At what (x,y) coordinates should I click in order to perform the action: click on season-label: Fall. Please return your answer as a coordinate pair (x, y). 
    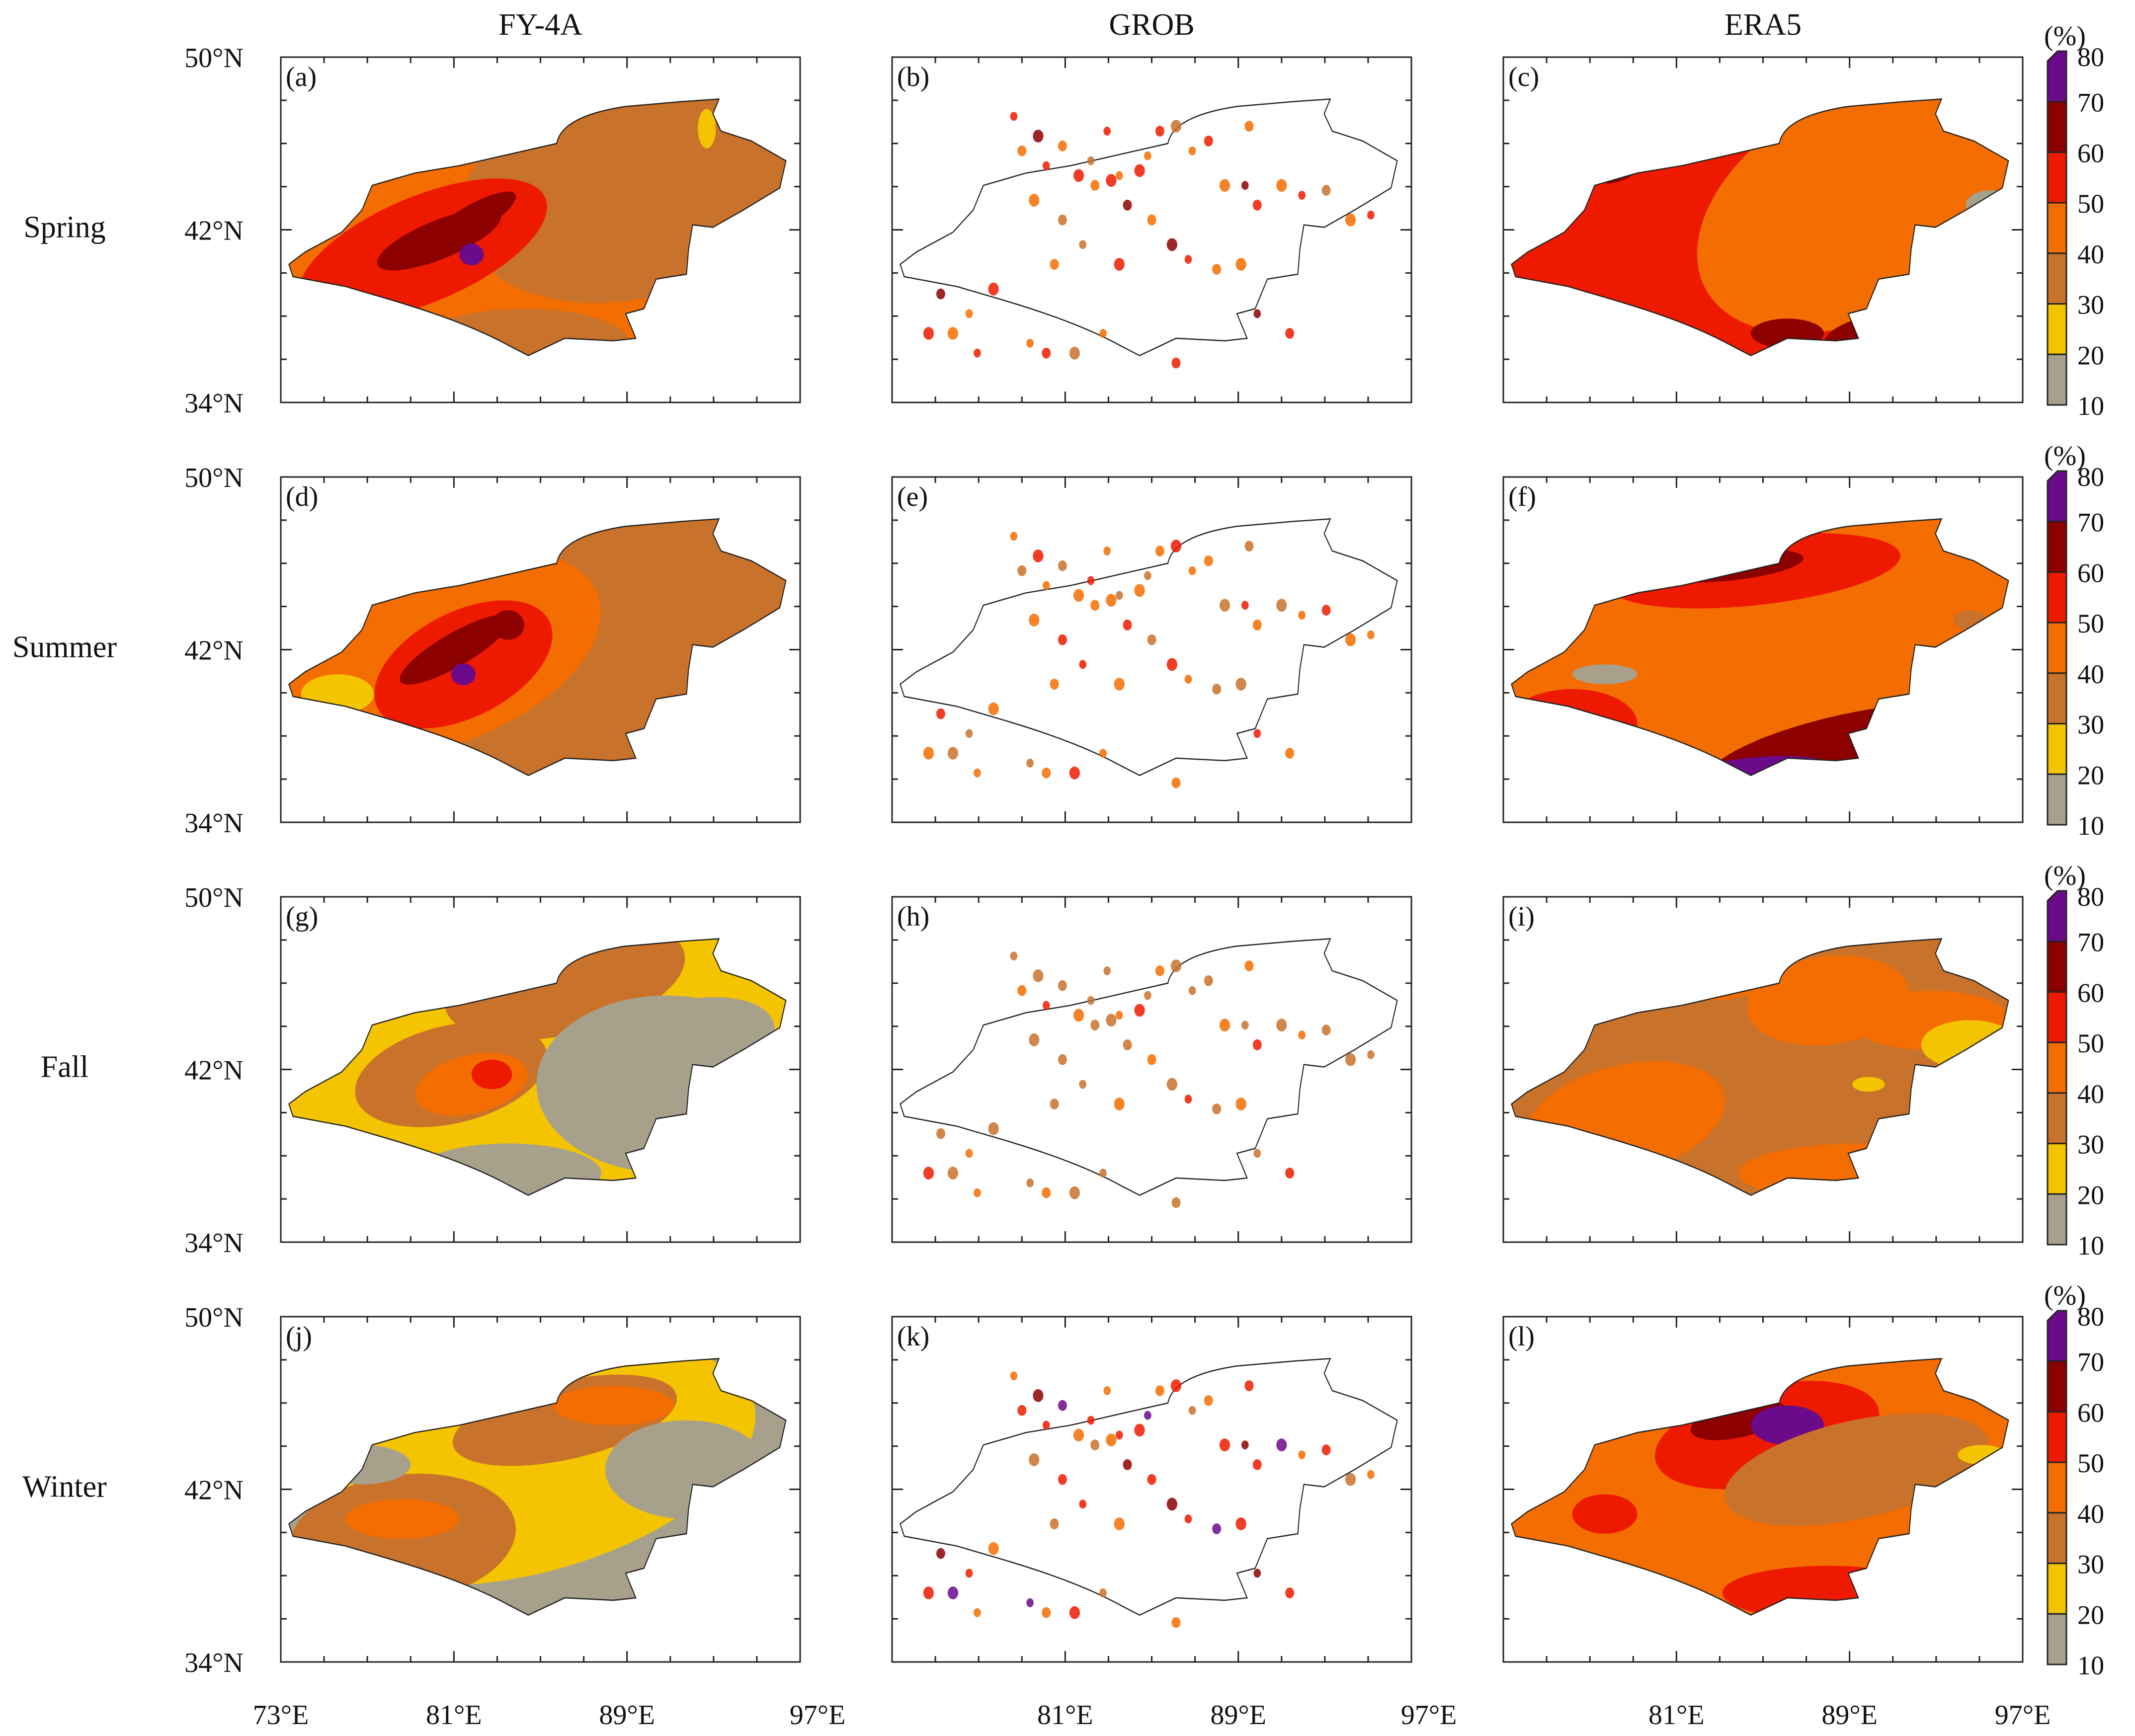
    Looking at the image, I should click on (64, 1067).